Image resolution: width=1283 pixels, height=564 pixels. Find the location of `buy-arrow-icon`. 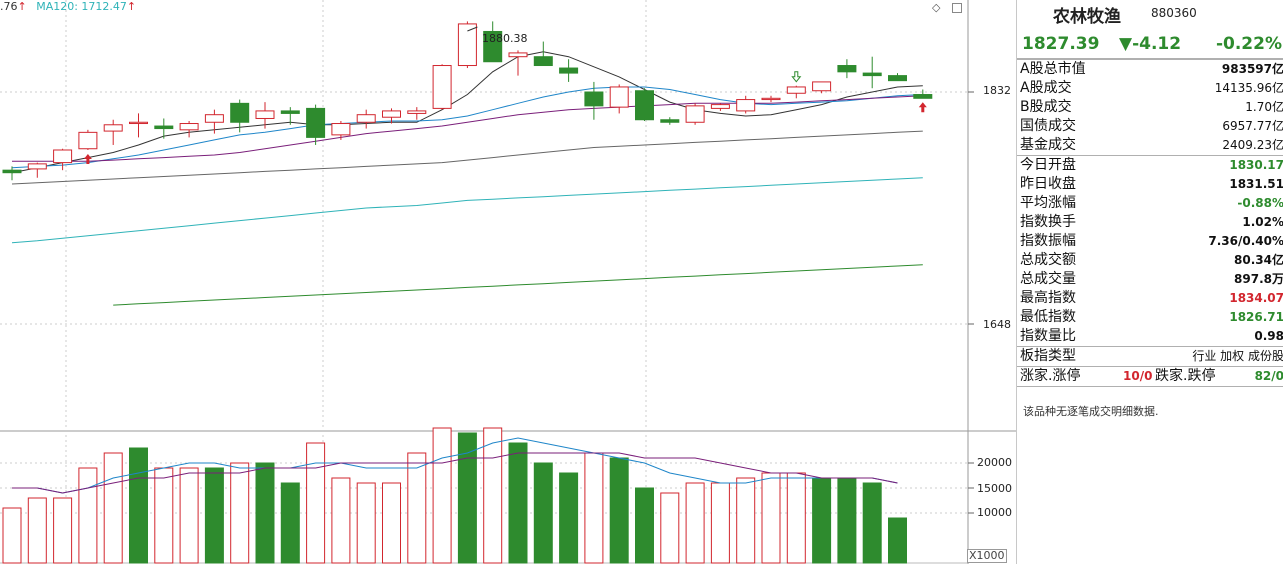

buy-arrow-icon is located at coordinates (922, 107).